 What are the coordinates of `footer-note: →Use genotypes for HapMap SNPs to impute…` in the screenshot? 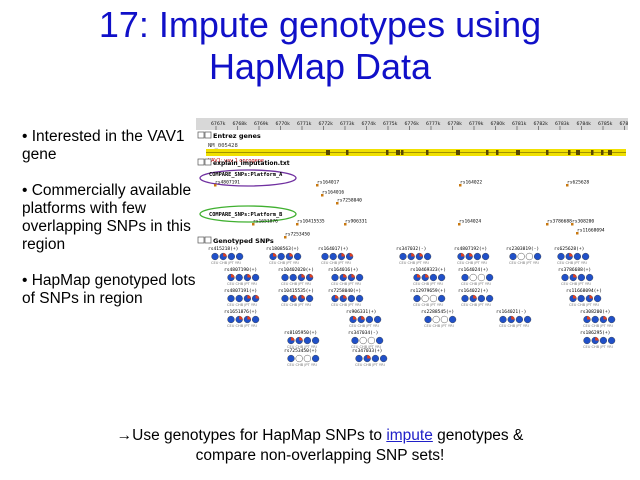 It's located at (320, 446).